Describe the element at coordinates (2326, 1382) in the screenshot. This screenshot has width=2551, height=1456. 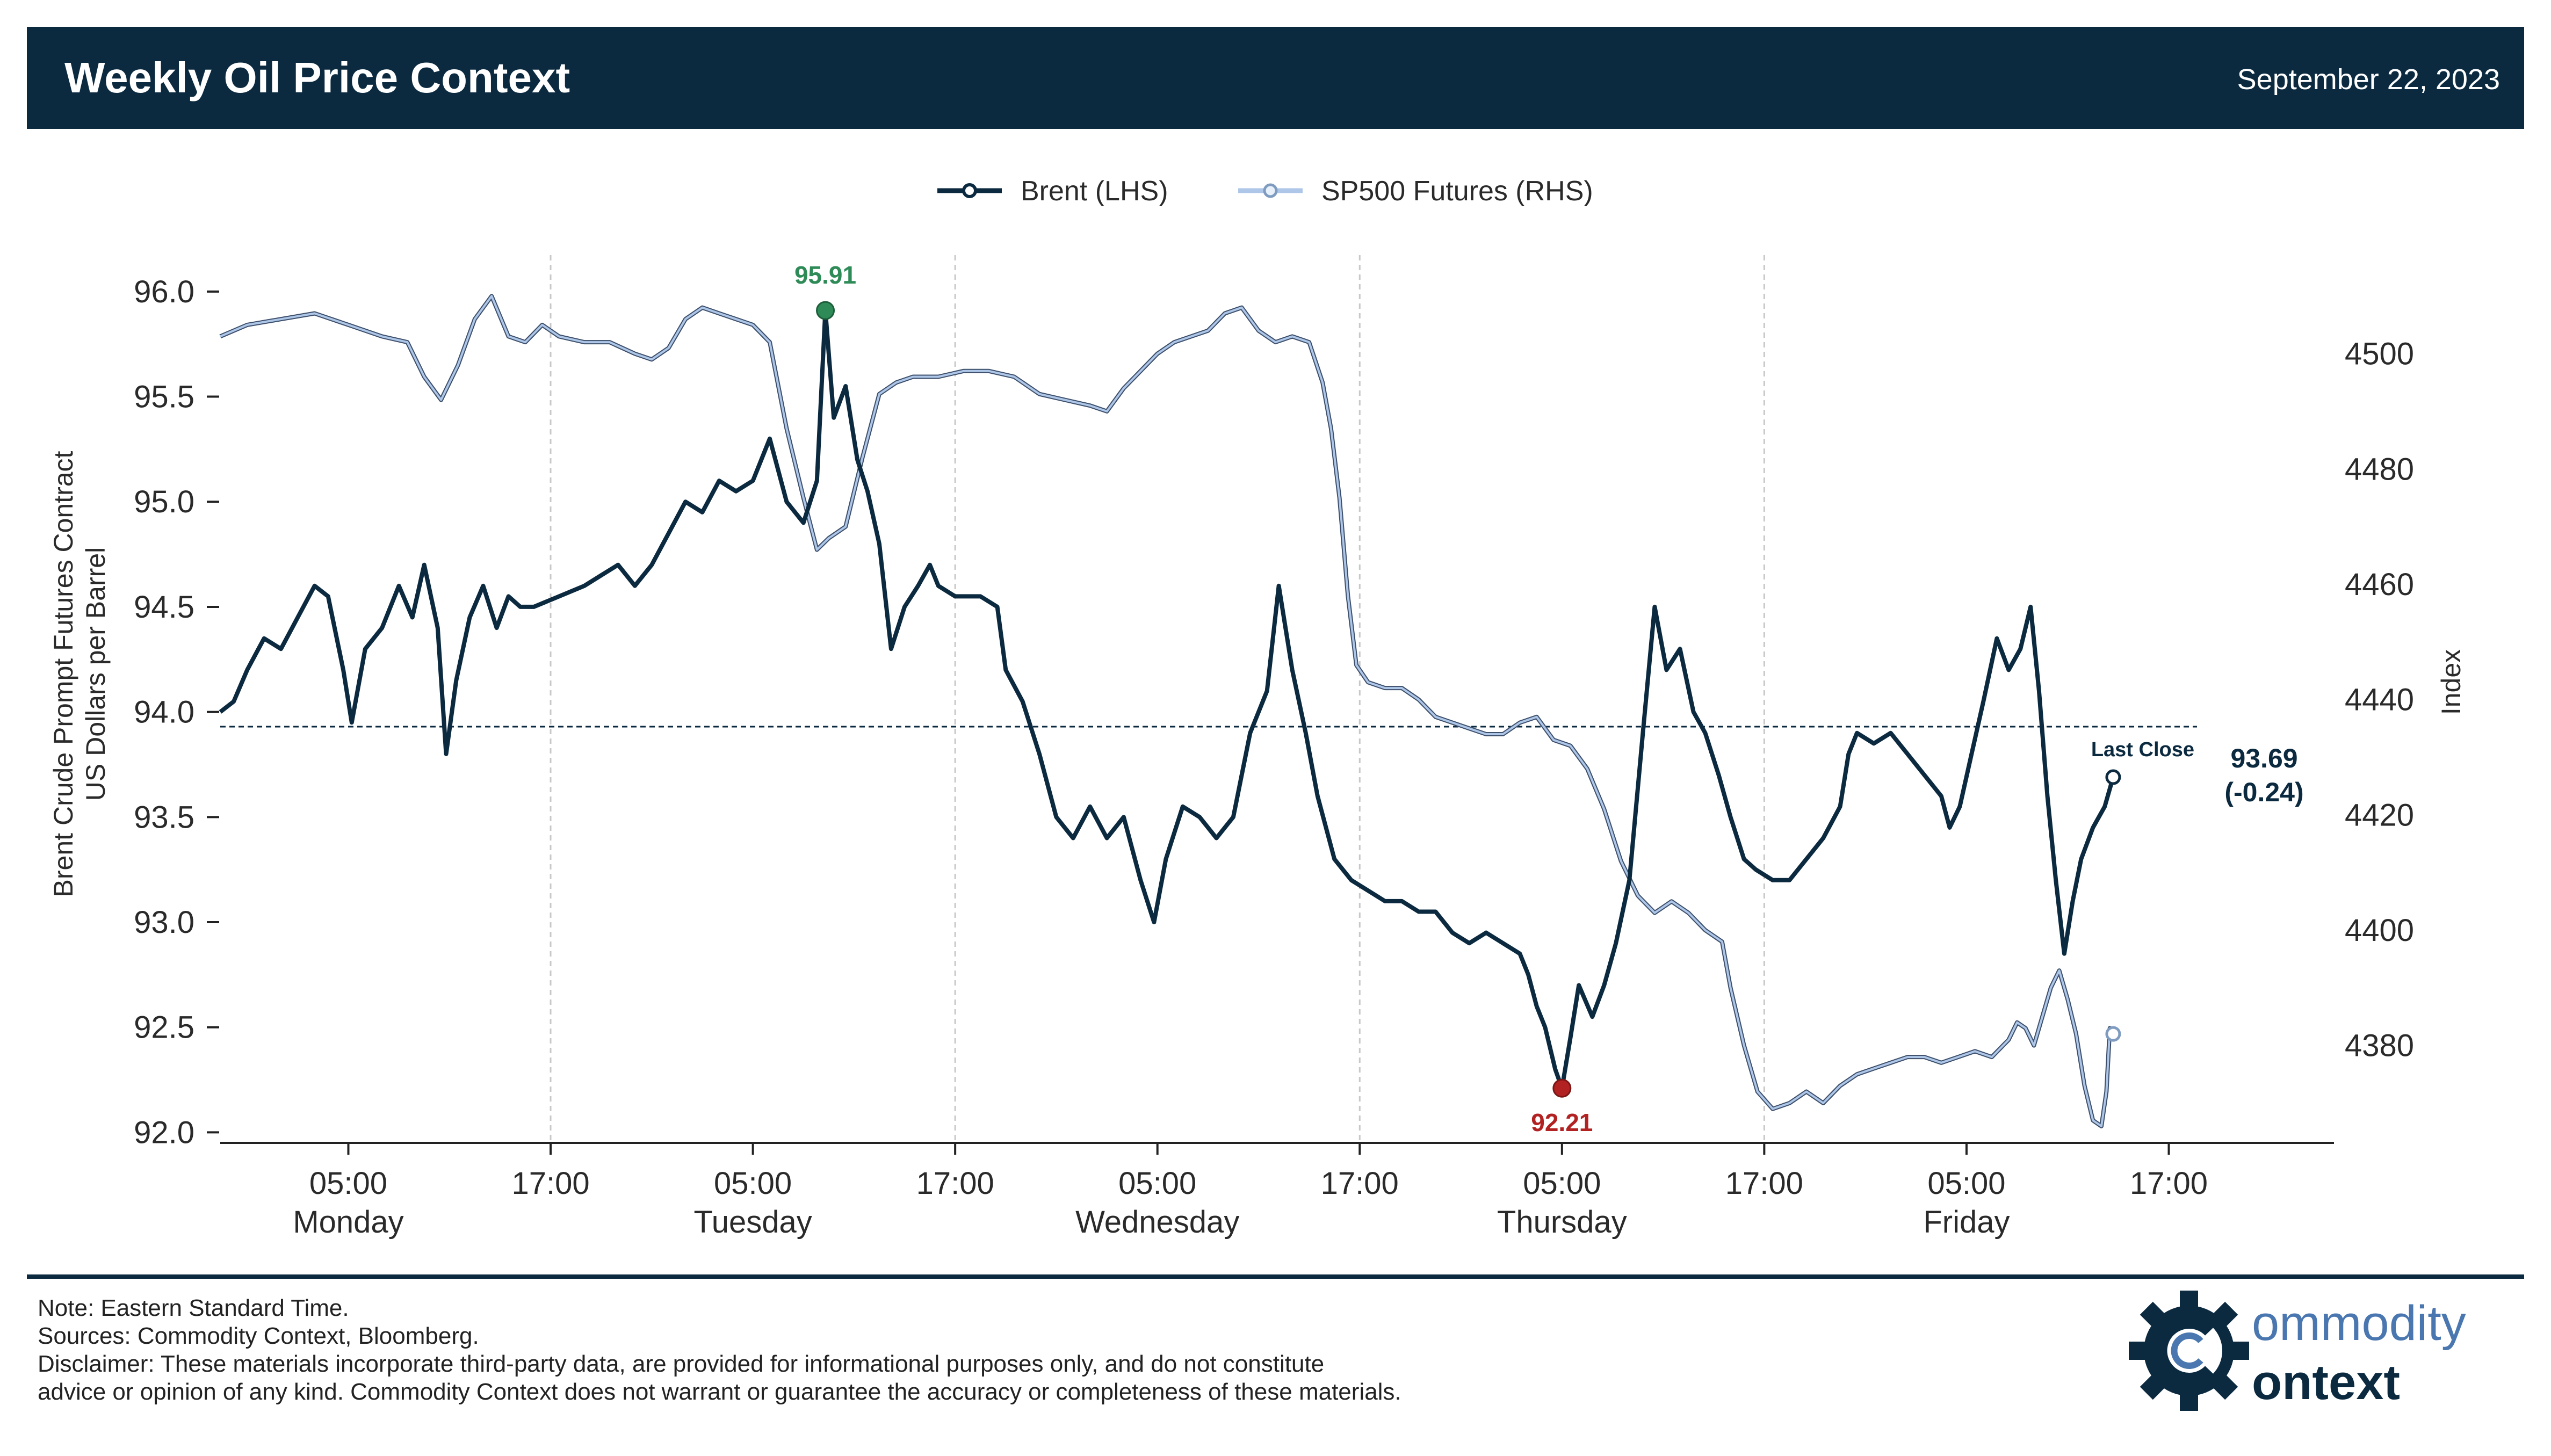
I see `logo-word2: ontext` at that location.